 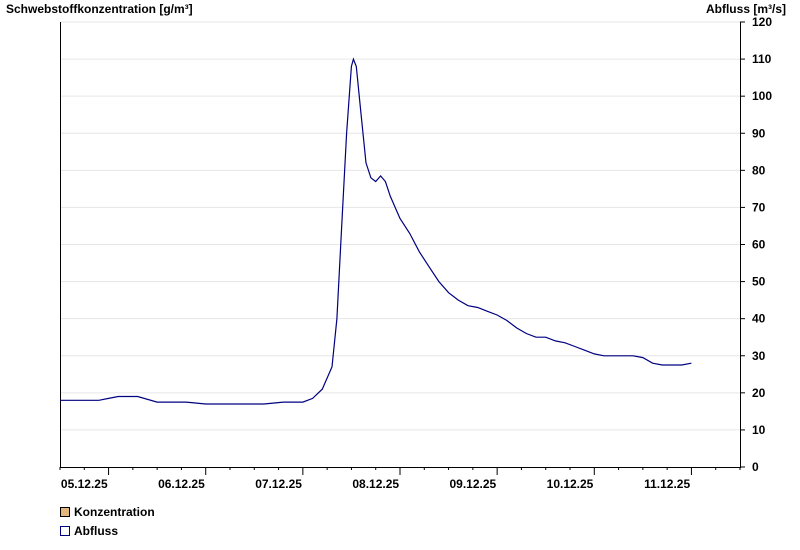 I want to click on y-axis-left-label: Schwebstoffkonzentration [g/m³], so click(x=99, y=9).